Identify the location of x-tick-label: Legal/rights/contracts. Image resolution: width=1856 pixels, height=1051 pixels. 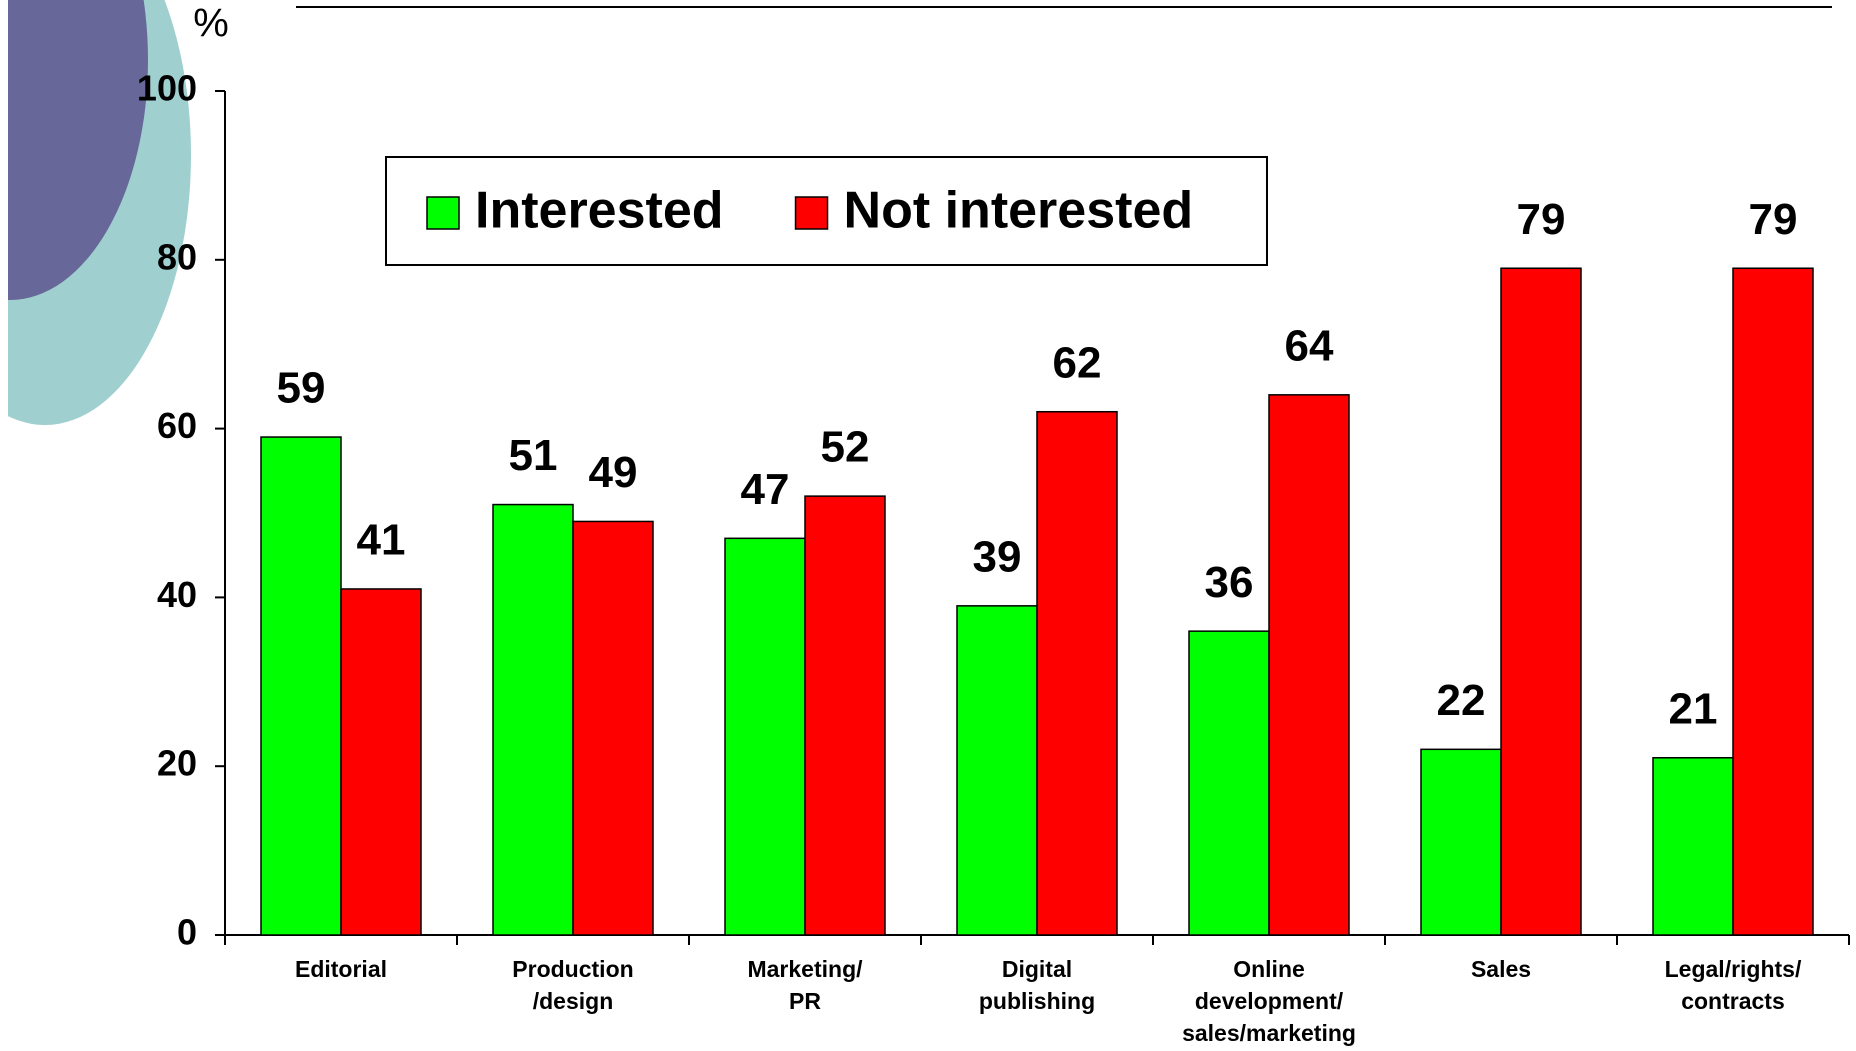
(1733, 985).